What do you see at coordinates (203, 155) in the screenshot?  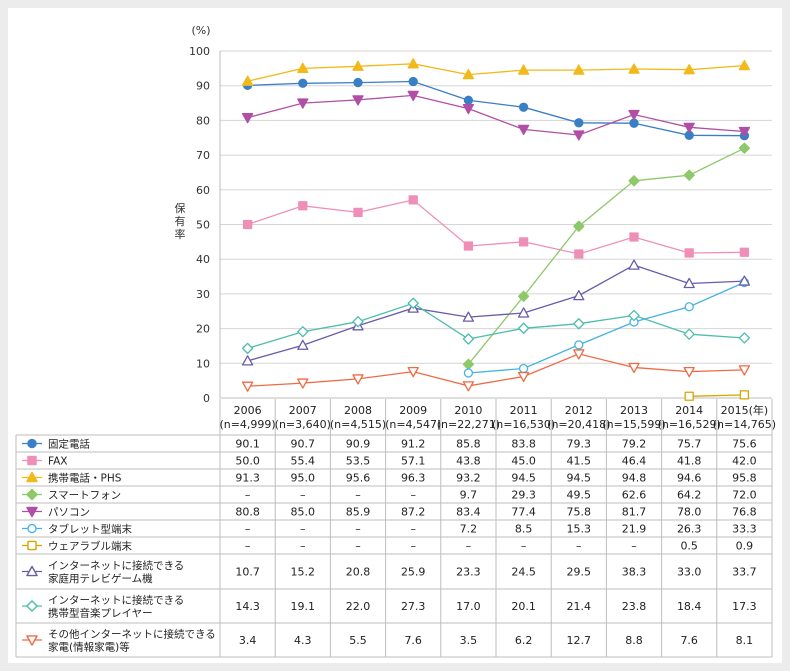 I see `y-tick-label: 70` at bounding box center [203, 155].